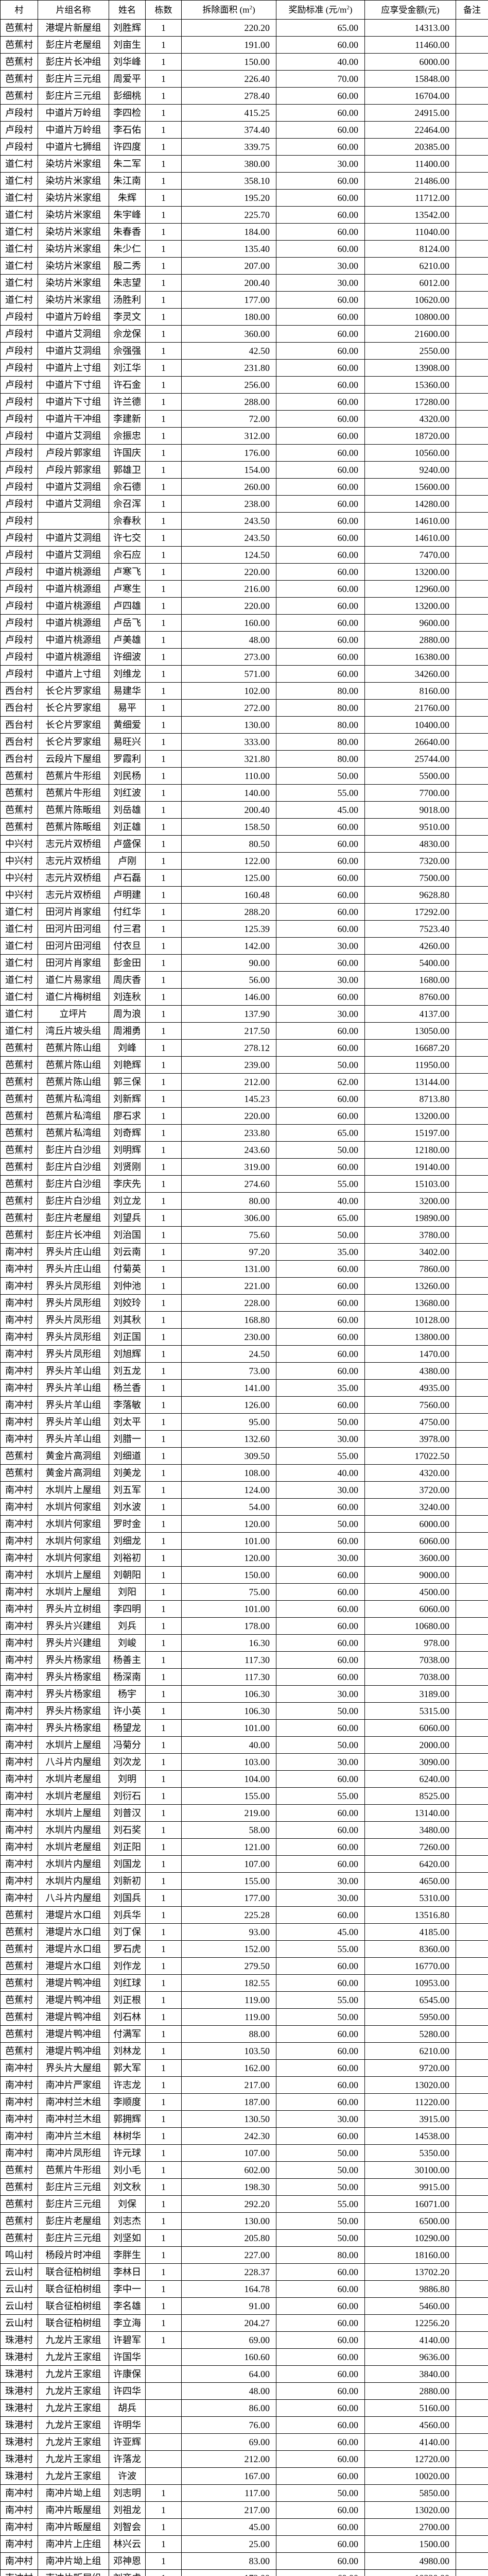 This screenshot has height=2576, width=488. What do you see at coordinates (128, 1303) in the screenshot?
I see `name-cell: 刘姣玲` at bounding box center [128, 1303].